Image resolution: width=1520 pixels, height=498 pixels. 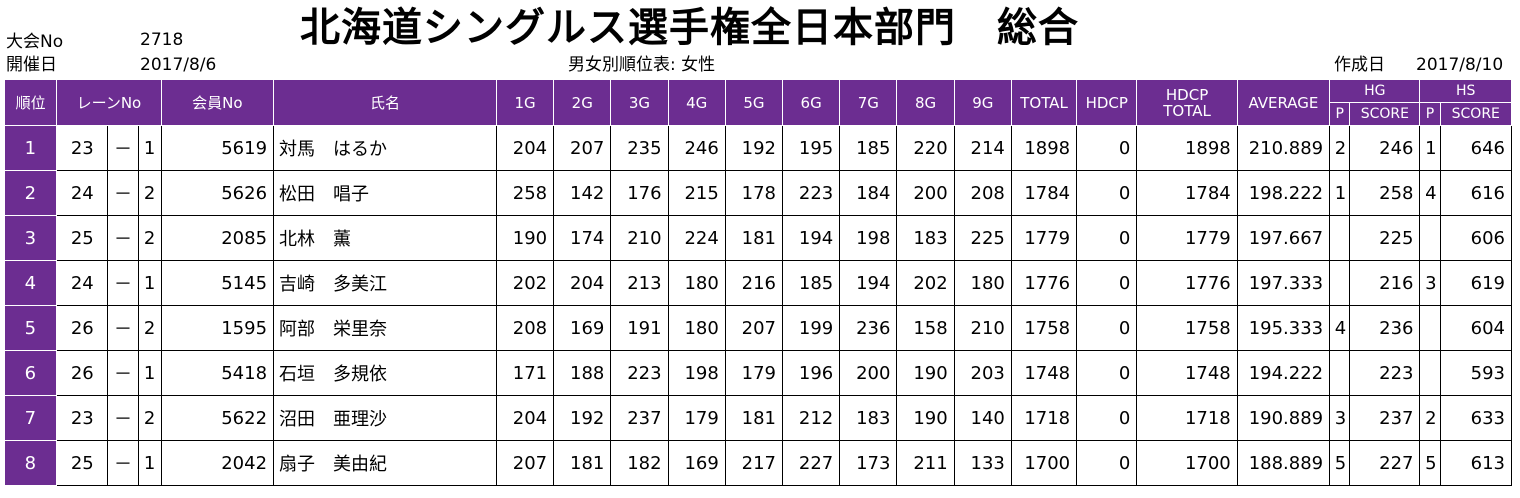 What do you see at coordinates (868, 148) in the screenshot?
I see `game-7-cell: 185` at bounding box center [868, 148].